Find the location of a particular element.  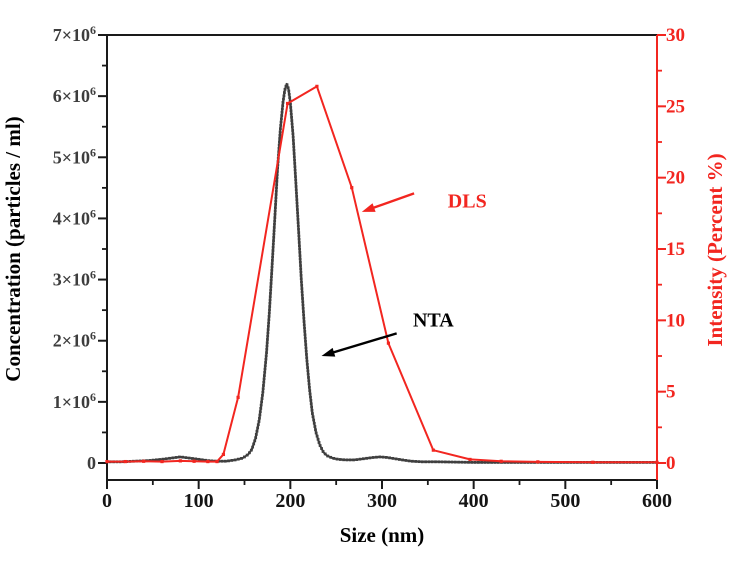

dls-label: DLS is located at coordinates (467, 201).